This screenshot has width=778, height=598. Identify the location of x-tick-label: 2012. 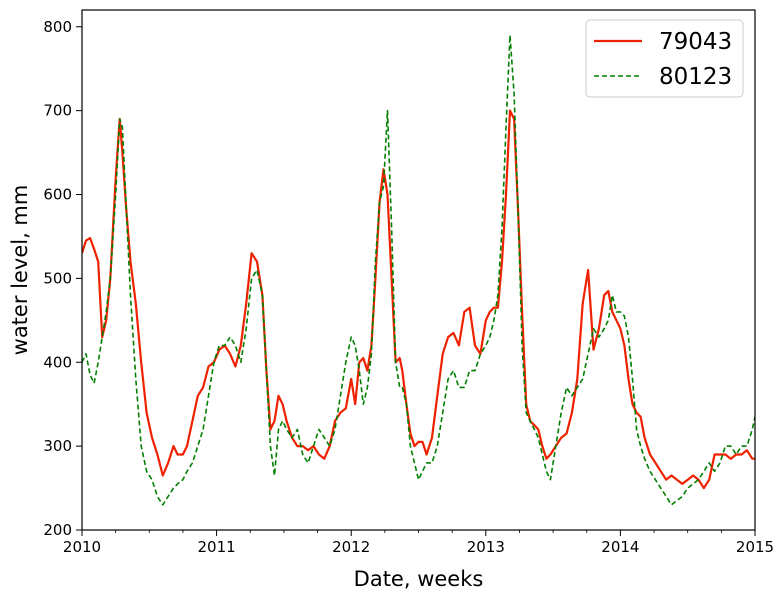
(351, 547).